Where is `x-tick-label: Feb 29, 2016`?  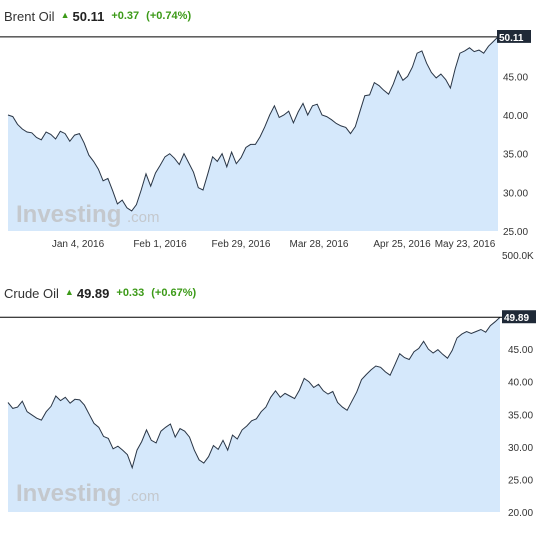 x-tick-label: Feb 29, 2016 is located at coordinates (241, 244).